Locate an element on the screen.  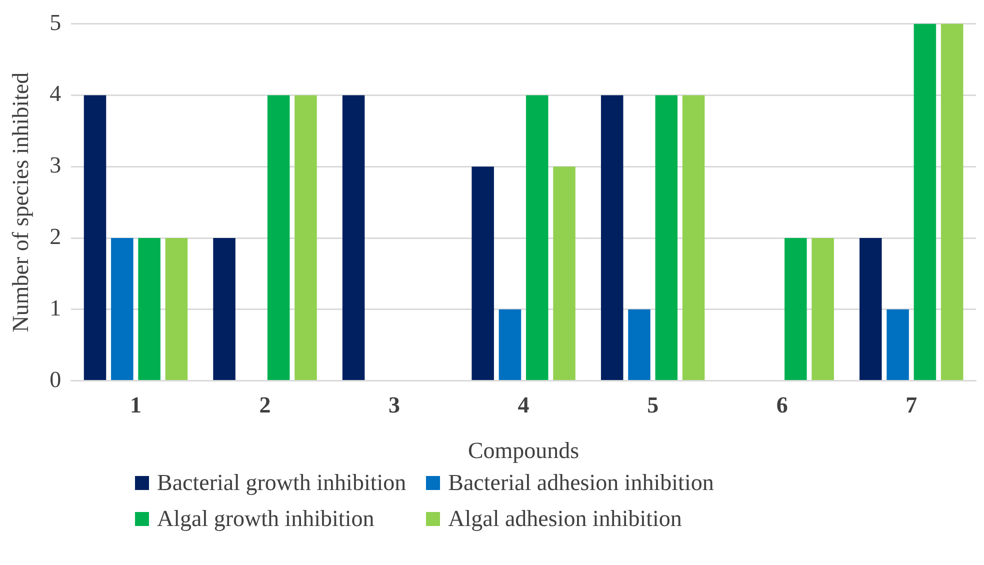
y-tick-label: 2 is located at coordinates (56, 237).